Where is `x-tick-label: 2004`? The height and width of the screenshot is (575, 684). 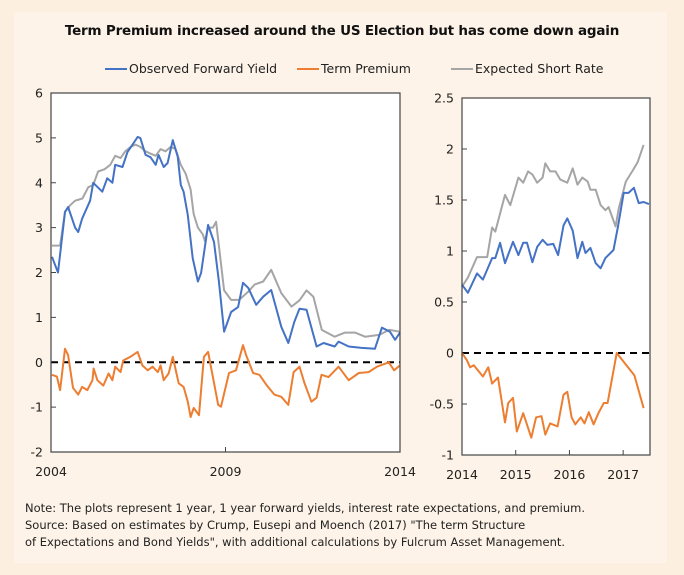 x-tick-label: 2004 is located at coordinates (51, 471).